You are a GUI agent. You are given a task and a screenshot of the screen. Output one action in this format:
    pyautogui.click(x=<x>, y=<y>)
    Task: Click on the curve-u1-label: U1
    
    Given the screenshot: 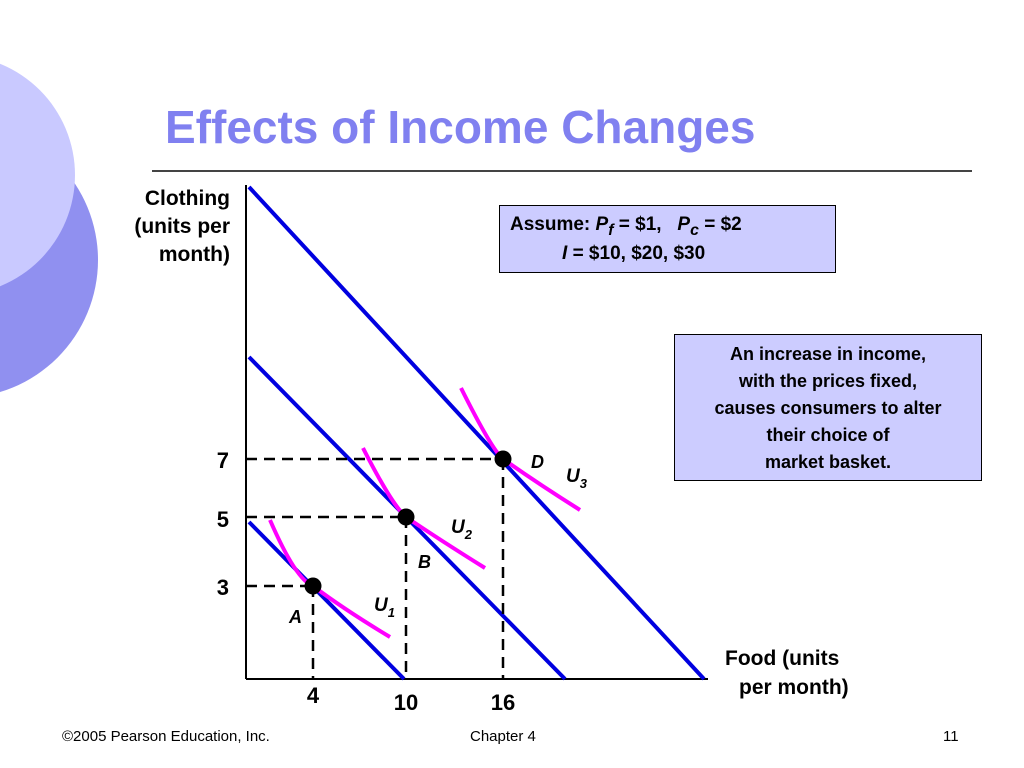 What is the action you would take?
    pyautogui.click(x=384, y=607)
    